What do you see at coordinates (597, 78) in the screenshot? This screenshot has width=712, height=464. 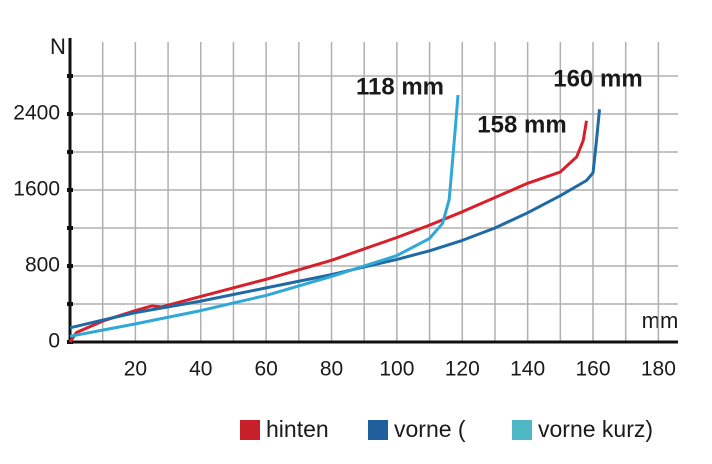 I see `annotation: 160 mm` at bounding box center [597, 78].